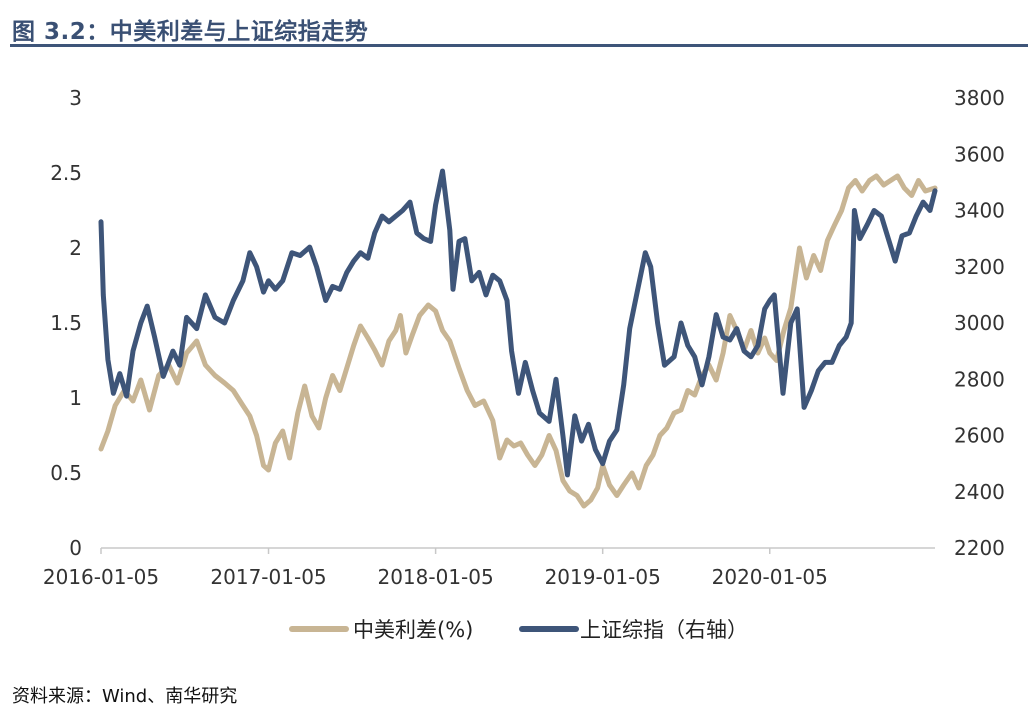 This screenshot has width=1034, height=714. I want to click on y-left-tick-label: 1.5, so click(66, 323).